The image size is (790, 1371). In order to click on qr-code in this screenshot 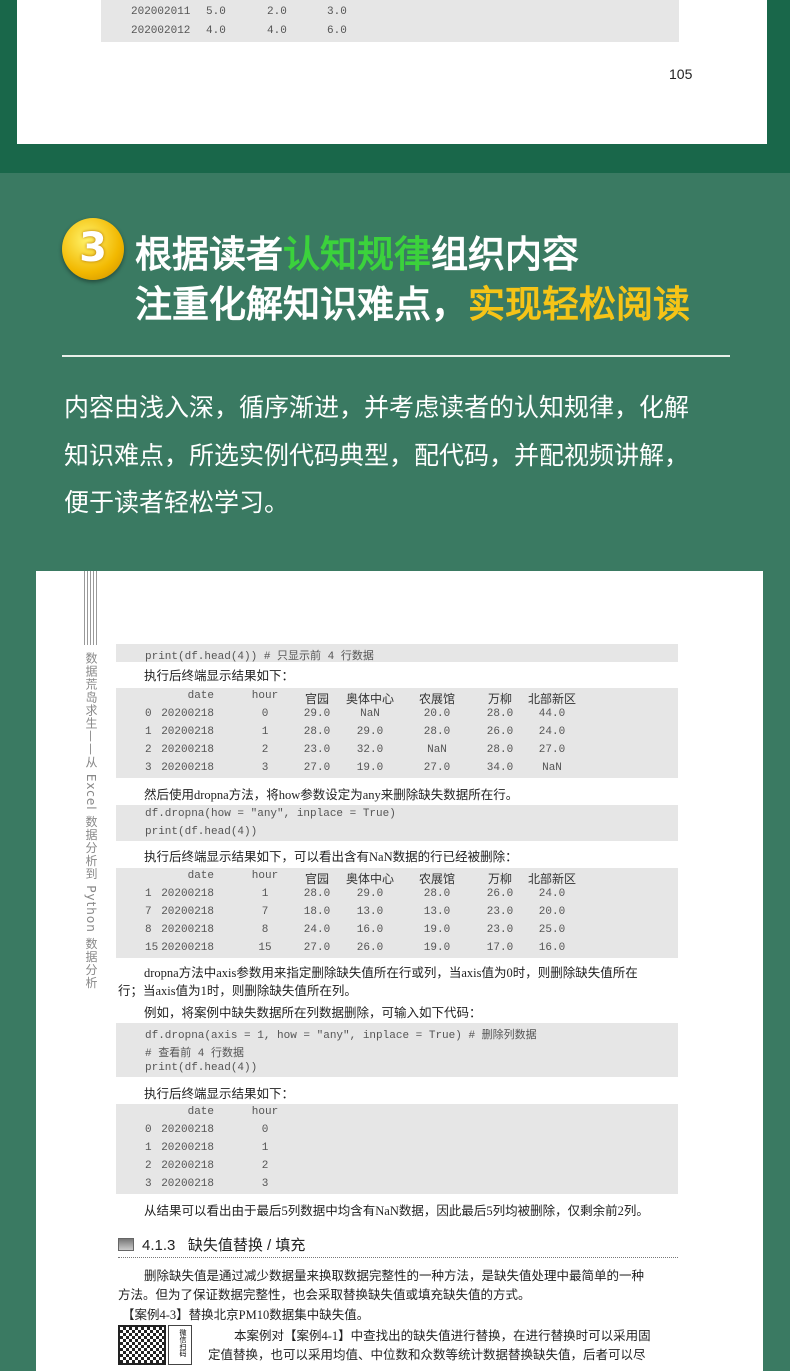, I will do `click(142, 1345)`.